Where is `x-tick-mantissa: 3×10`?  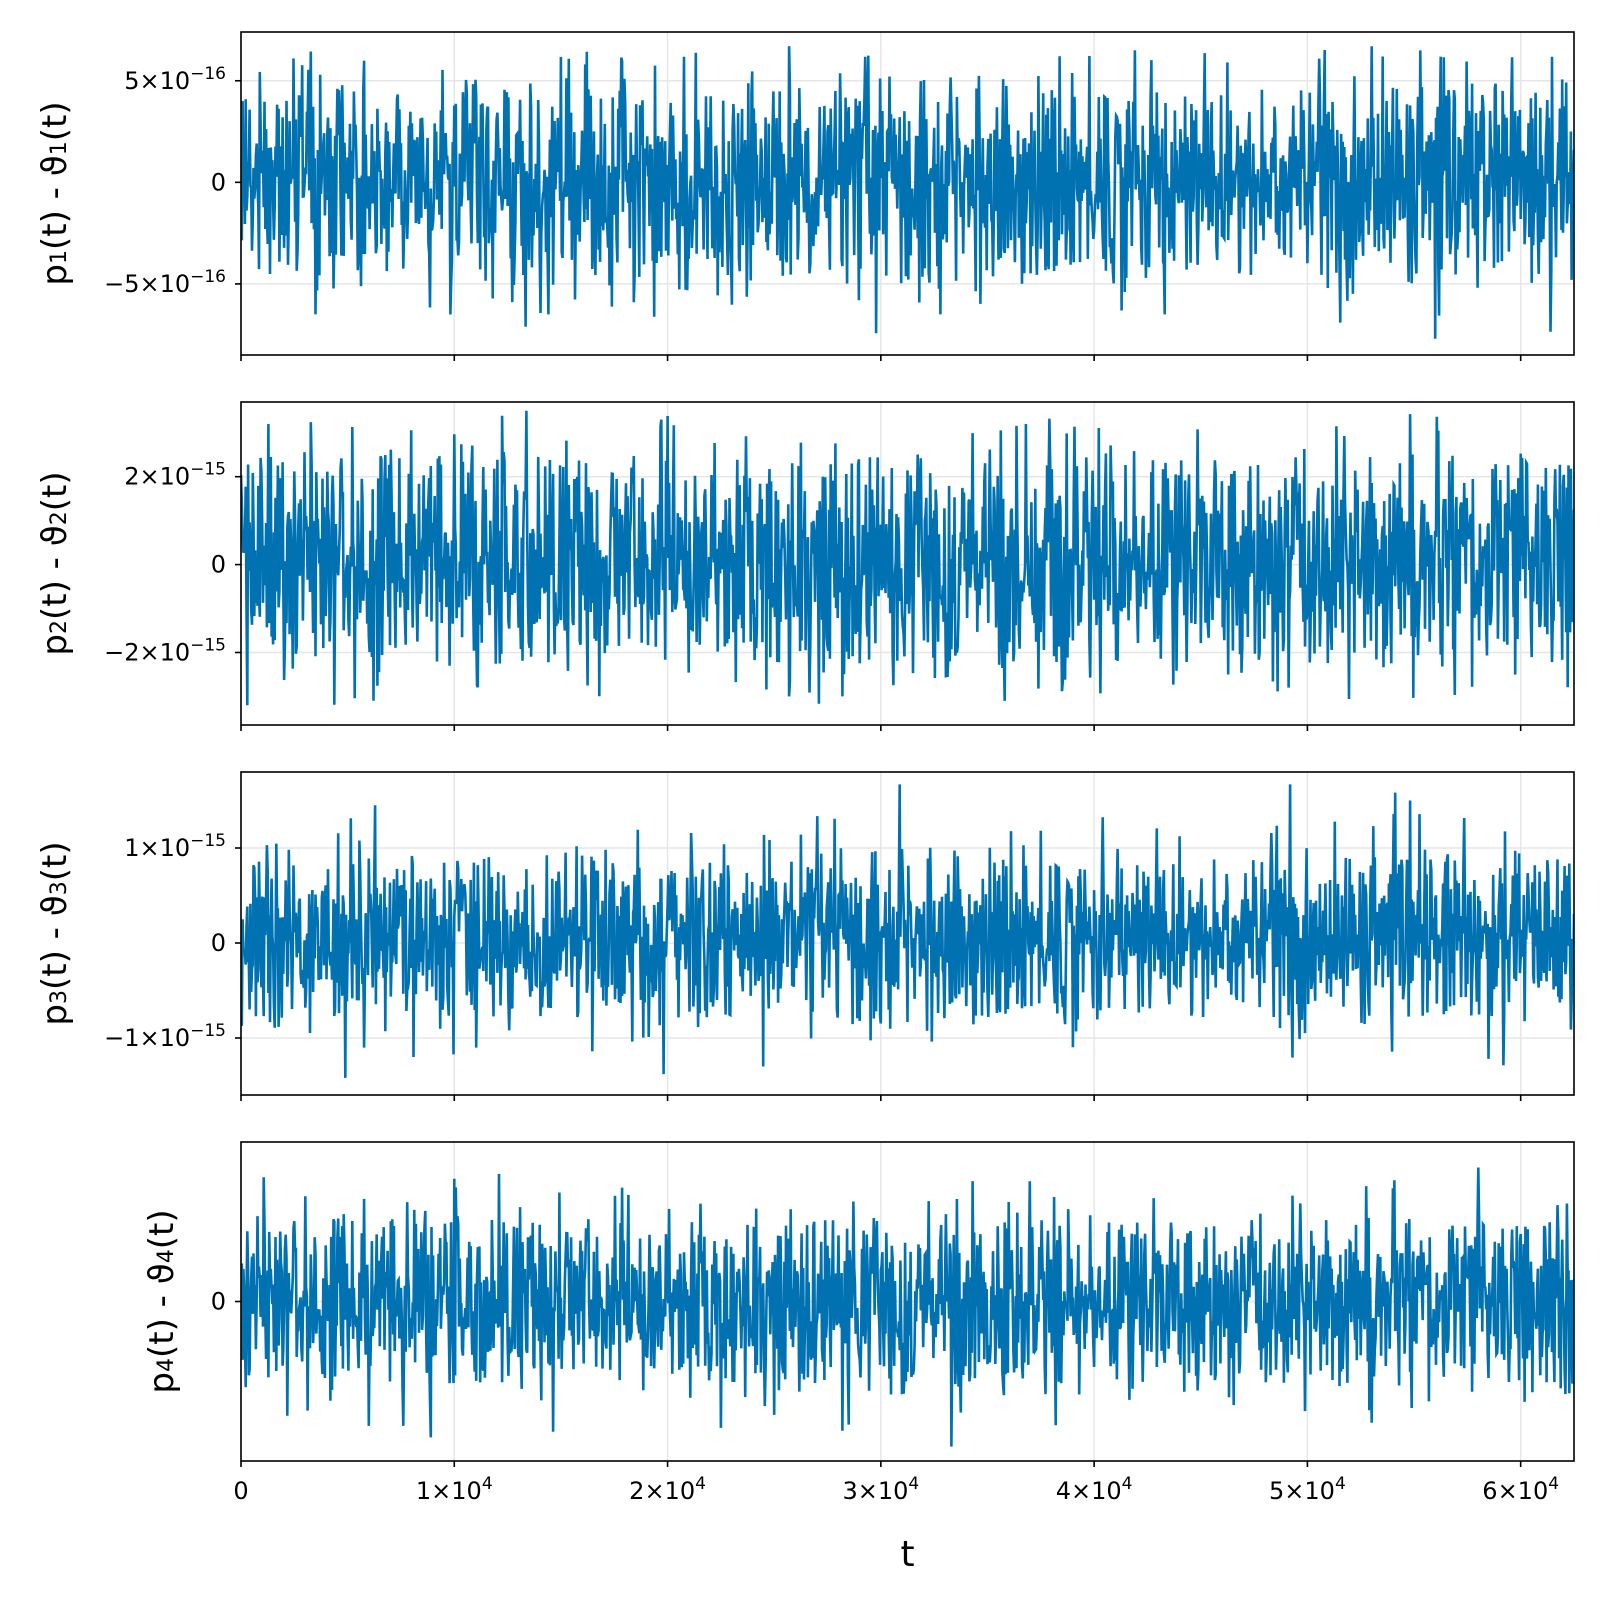
x-tick-mantissa: 3×10 is located at coordinates (875, 1491).